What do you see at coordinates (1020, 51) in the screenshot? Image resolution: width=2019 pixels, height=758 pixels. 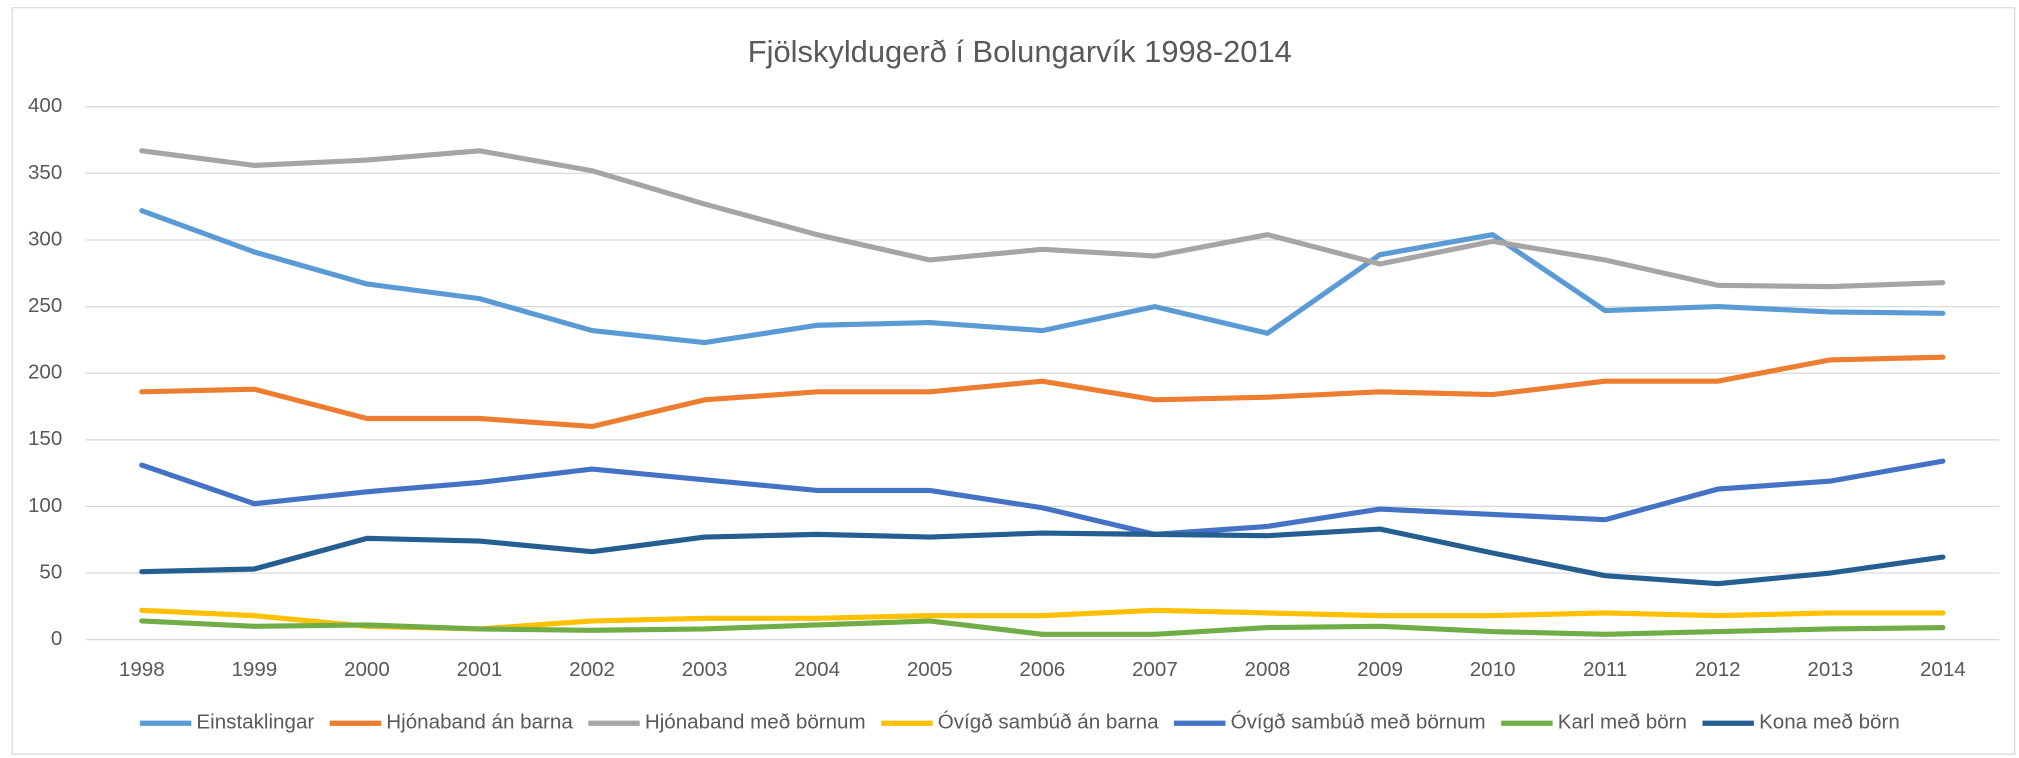 I see `chart-title: Fjölskyldugerð í Bolungarvík 1998-2014` at bounding box center [1020, 51].